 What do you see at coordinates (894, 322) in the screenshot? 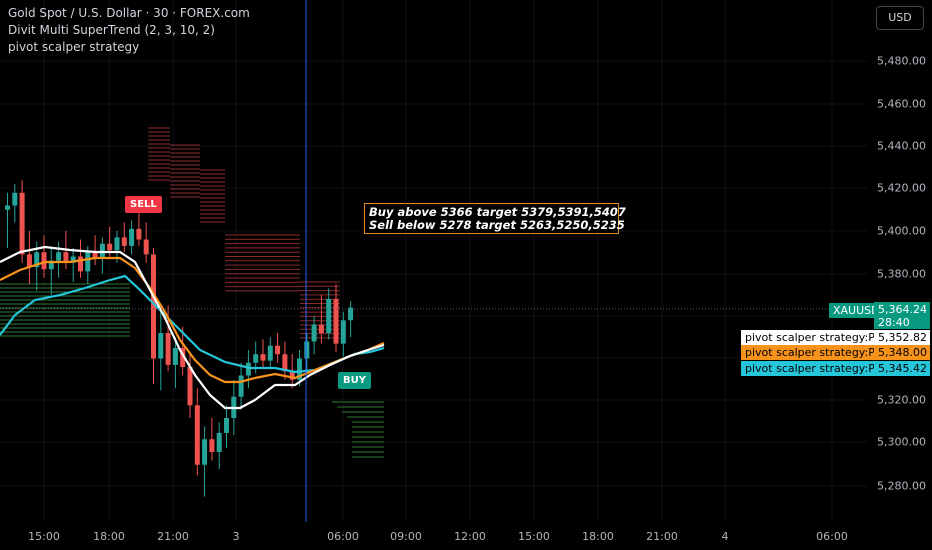
I see `bar-countdown: 28:40` at bounding box center [894, 322].